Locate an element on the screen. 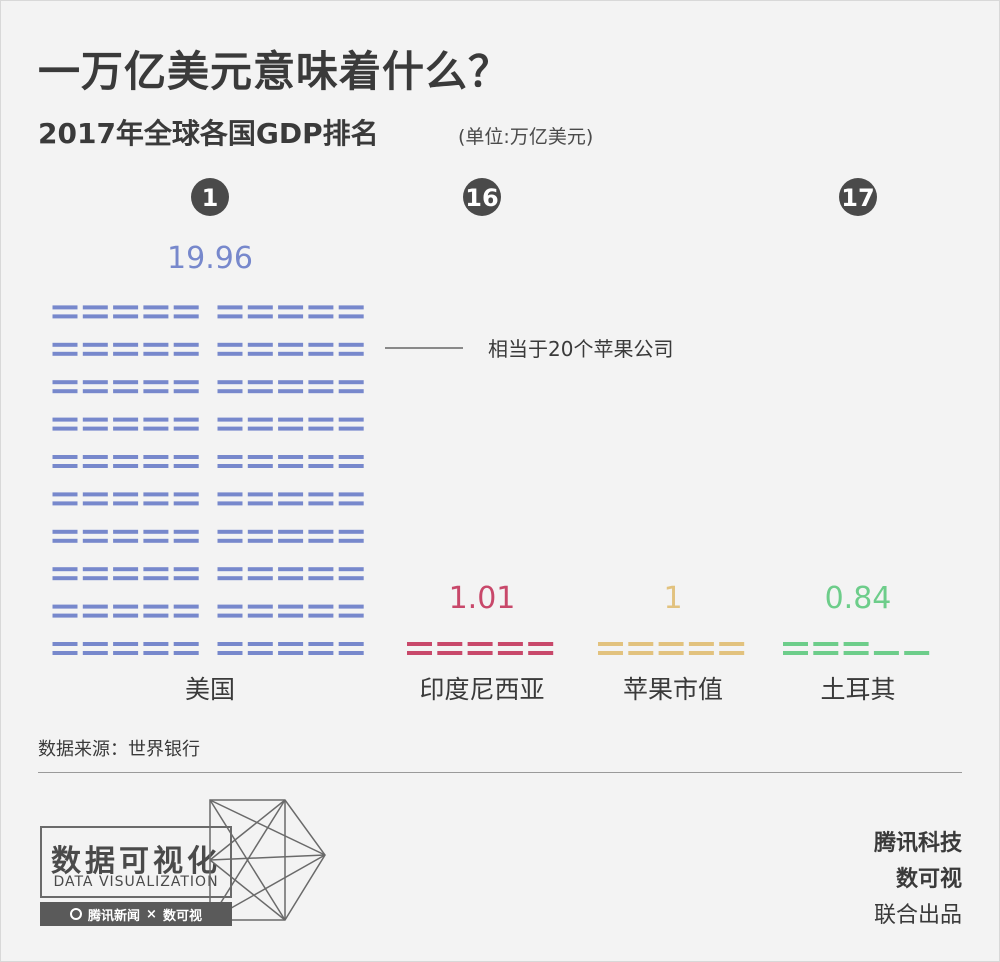  tencent-news-icon is located at coordinates (76, 914).